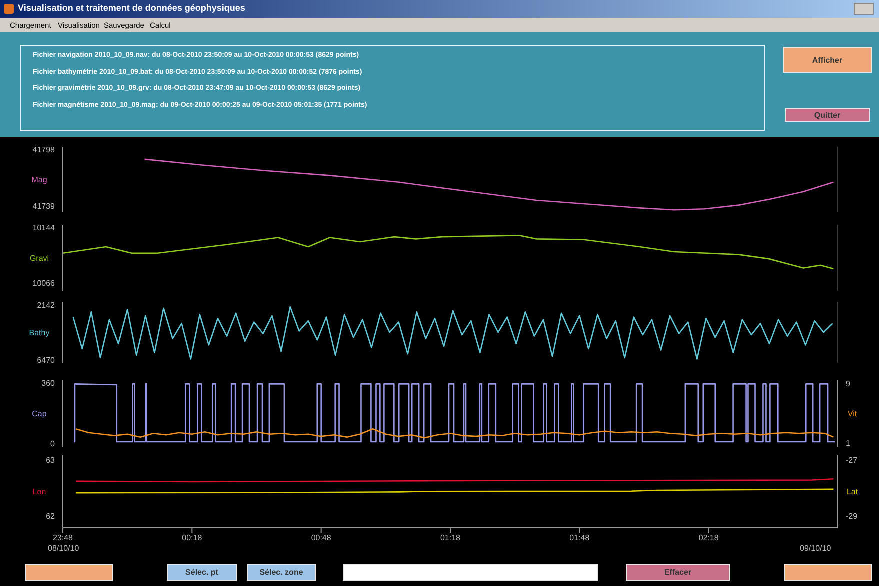 The height and width of the screenshot is (586, 879). What do you see at coordinates (709, 538) in the screenshot?
I see `x-tick-label: 02:18` at bounding box center [709, 538].